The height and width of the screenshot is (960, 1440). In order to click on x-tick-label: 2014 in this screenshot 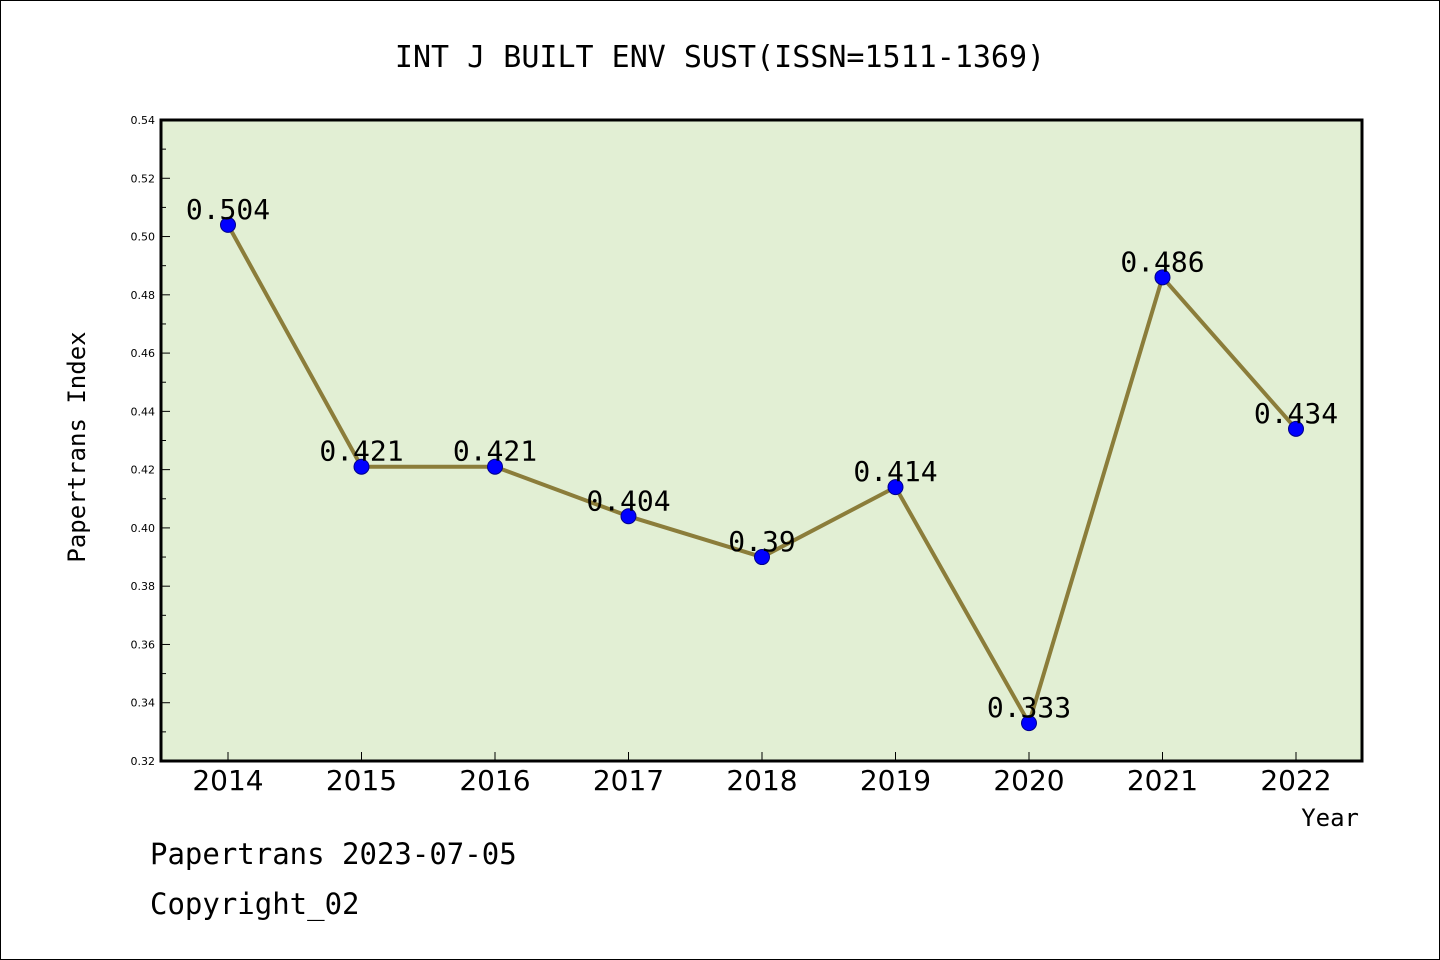, I will do `click(227, 780)`.